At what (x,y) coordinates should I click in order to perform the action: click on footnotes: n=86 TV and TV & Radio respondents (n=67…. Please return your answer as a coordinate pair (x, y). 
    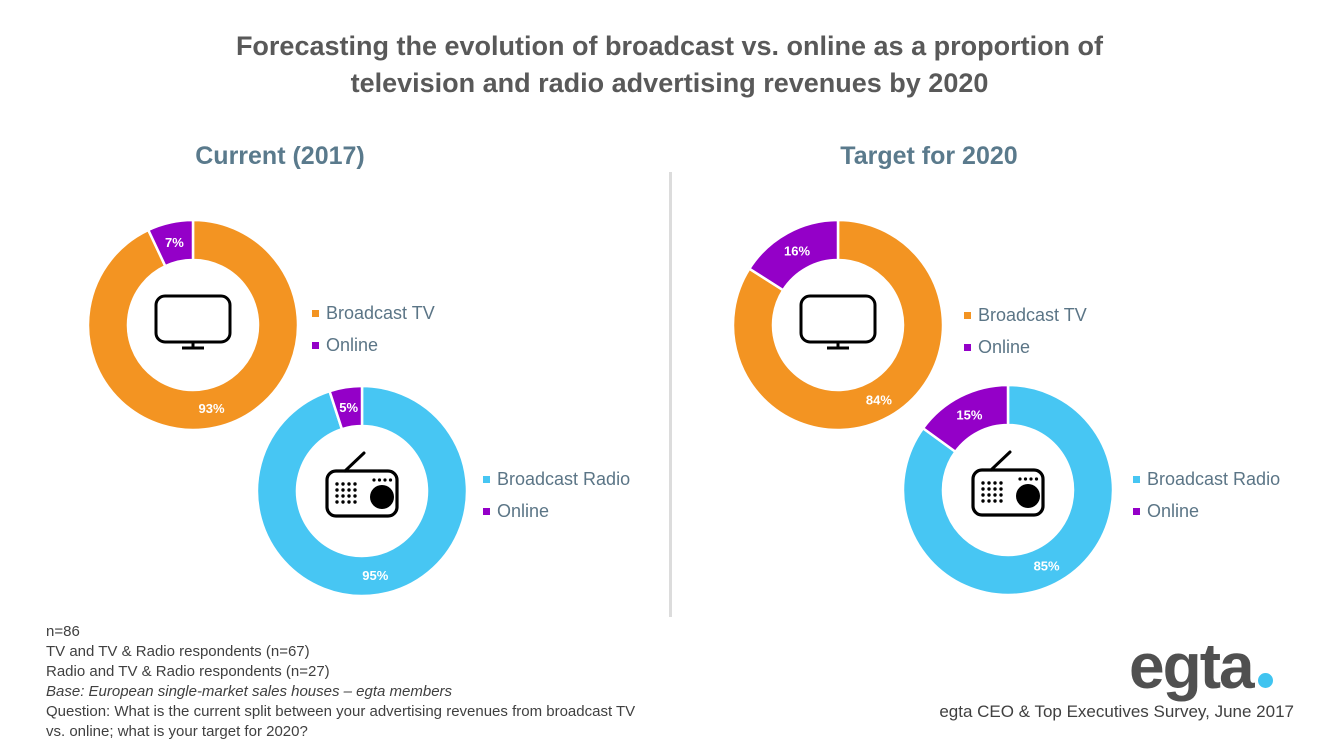
    Looking at the image, I should click on (386, 682).